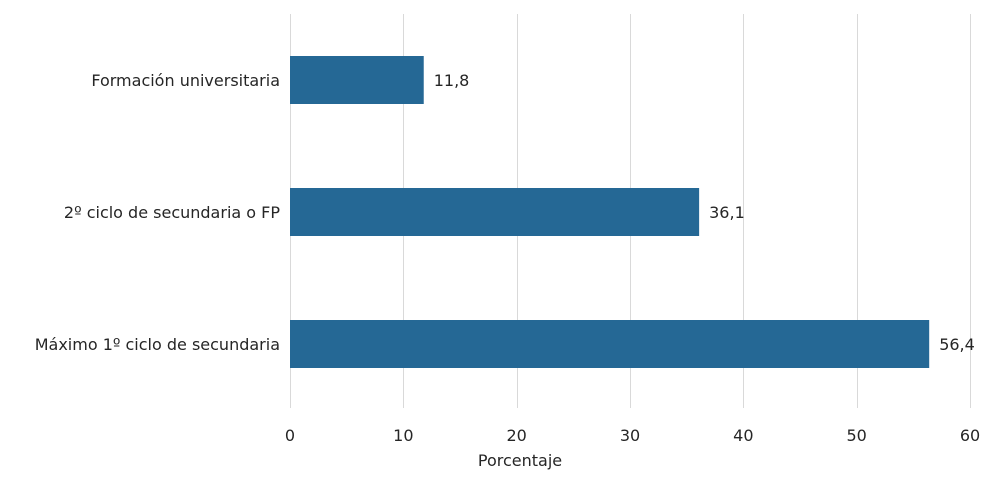  What do you see at coordinates (970, 435) in the screenshot?
I see `x-tick-label: 60` at bounding box center [970, 435].